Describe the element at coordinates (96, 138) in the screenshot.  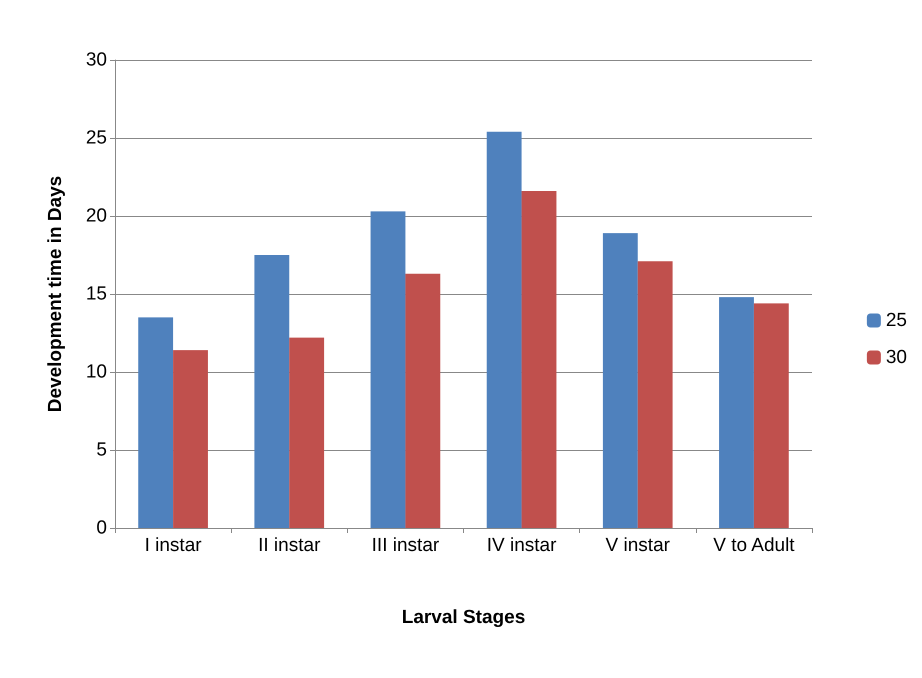
I see `y-tick-label: 25` at that location.